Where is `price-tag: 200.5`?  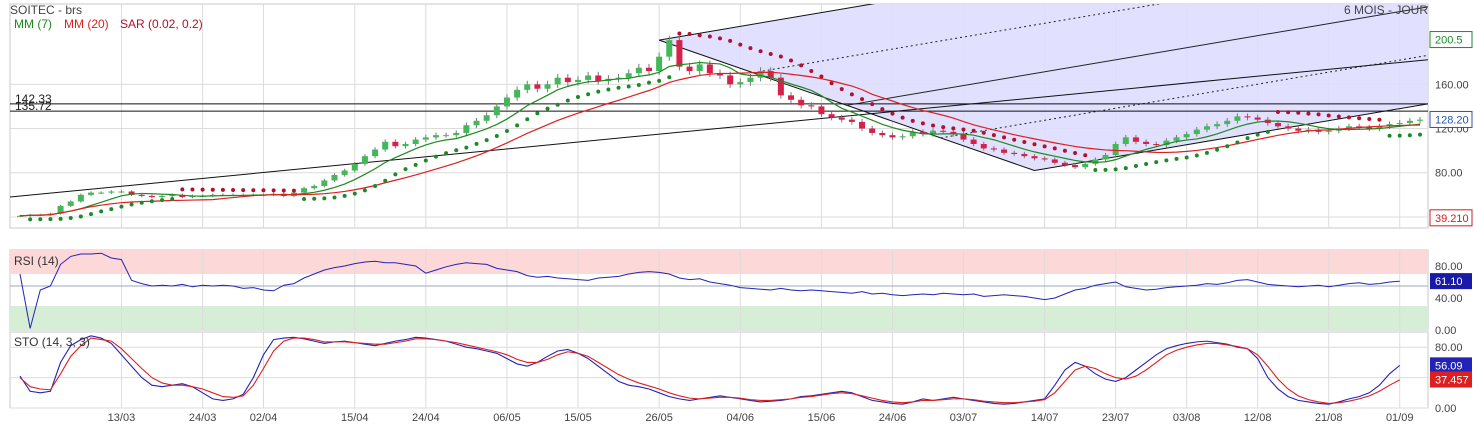
price-tag: 200.5 is located at coordinates (1449, 41).